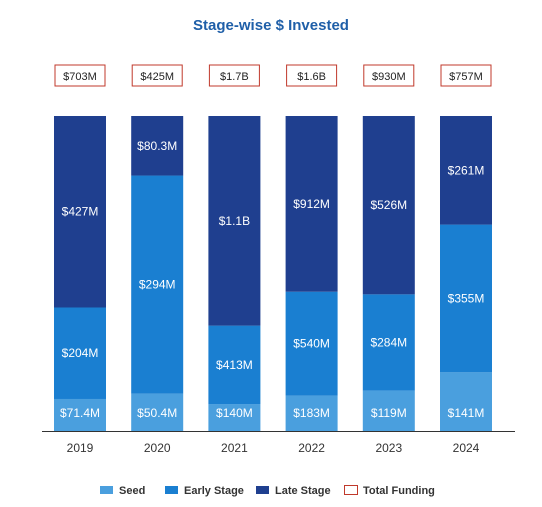 Image resolution: width=542 pixels, height=507 pixels. I want to click on data-label-seed-2024: $141M, so click(466, 413).